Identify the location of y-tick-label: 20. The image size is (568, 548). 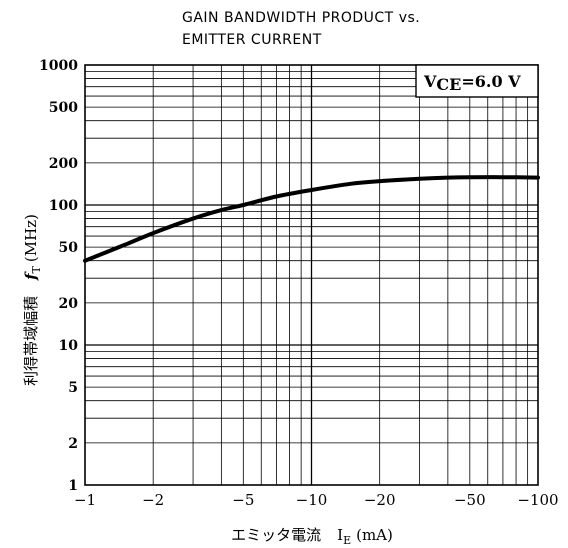
(69, 304).